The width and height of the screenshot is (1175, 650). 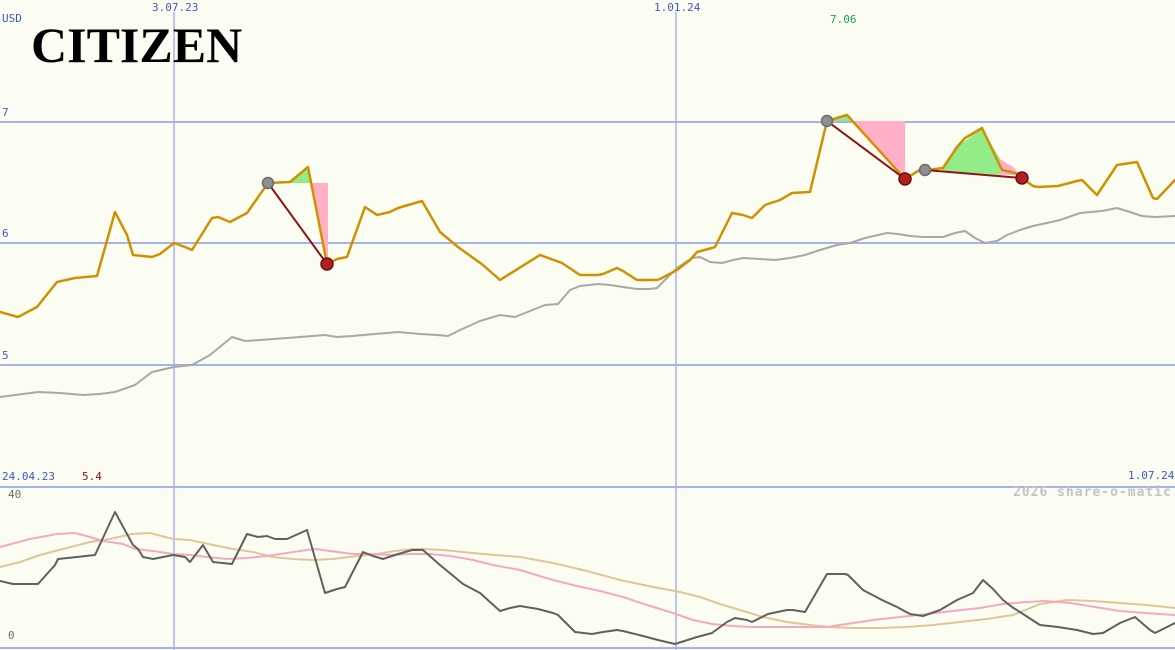 I want to click on min-price-label: 5.4, so click(x=92, y=476).